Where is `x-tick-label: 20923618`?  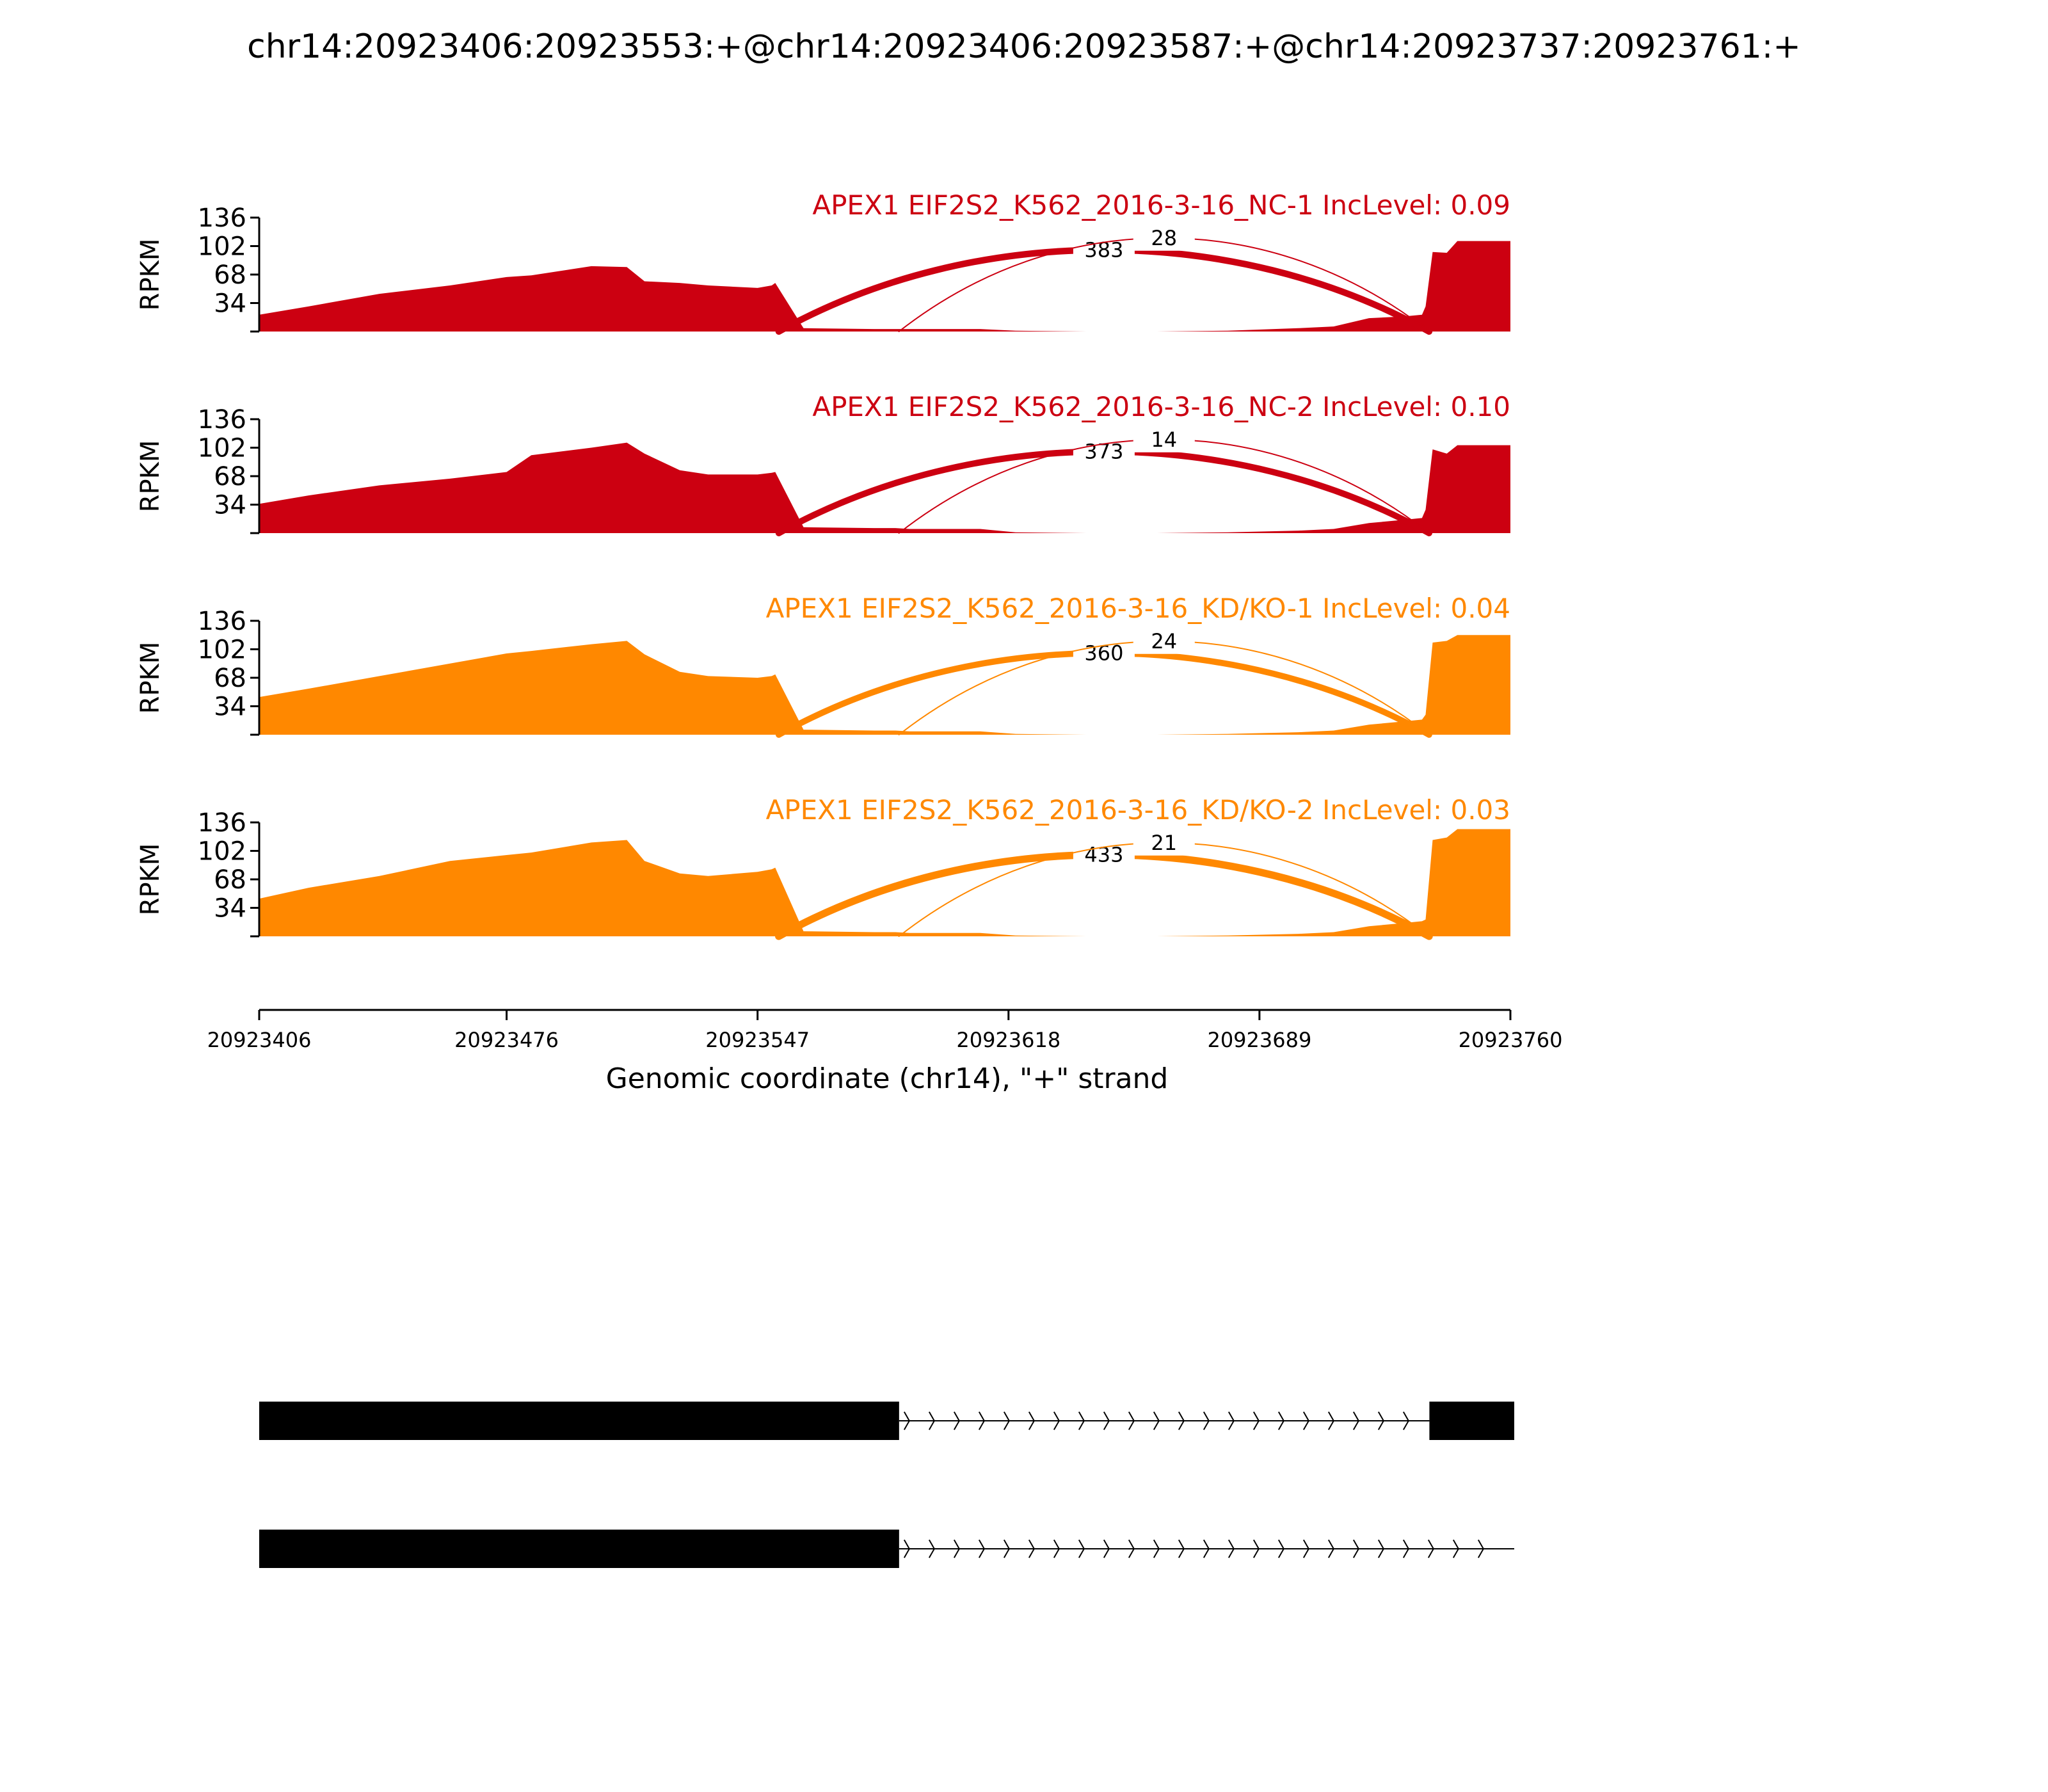 x-tick-label: 20923618 is located at coordinates (1008, 1040).